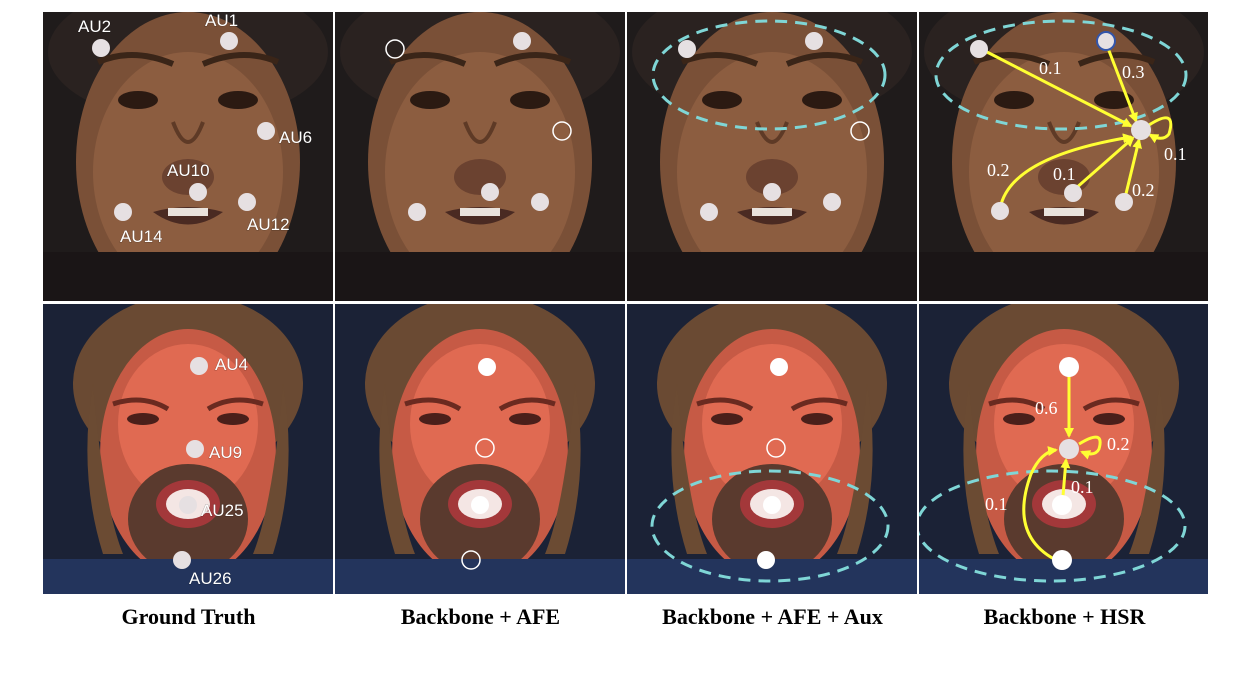  What do you see at coordinates (210, 578) in the screenshot?
I see `au-label: AU26` at bounding box center [210, 578].